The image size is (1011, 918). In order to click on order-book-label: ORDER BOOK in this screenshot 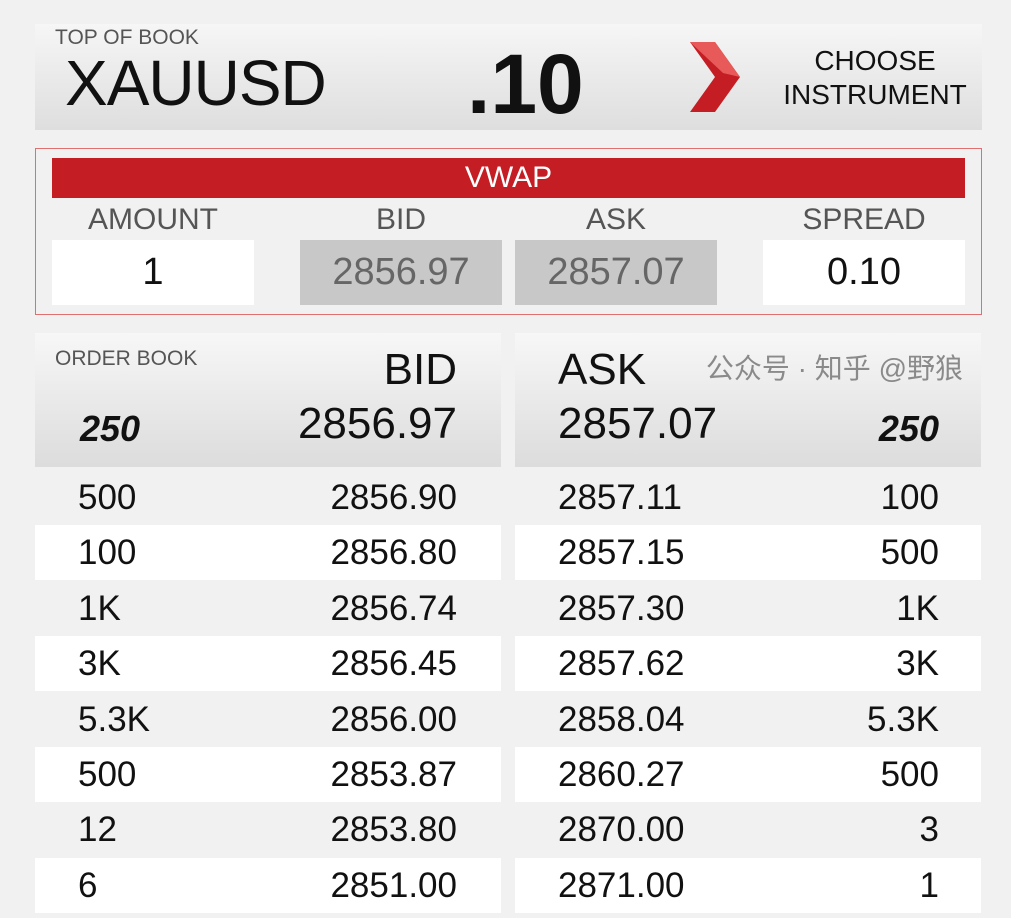, I will do `click(126, 358)`.